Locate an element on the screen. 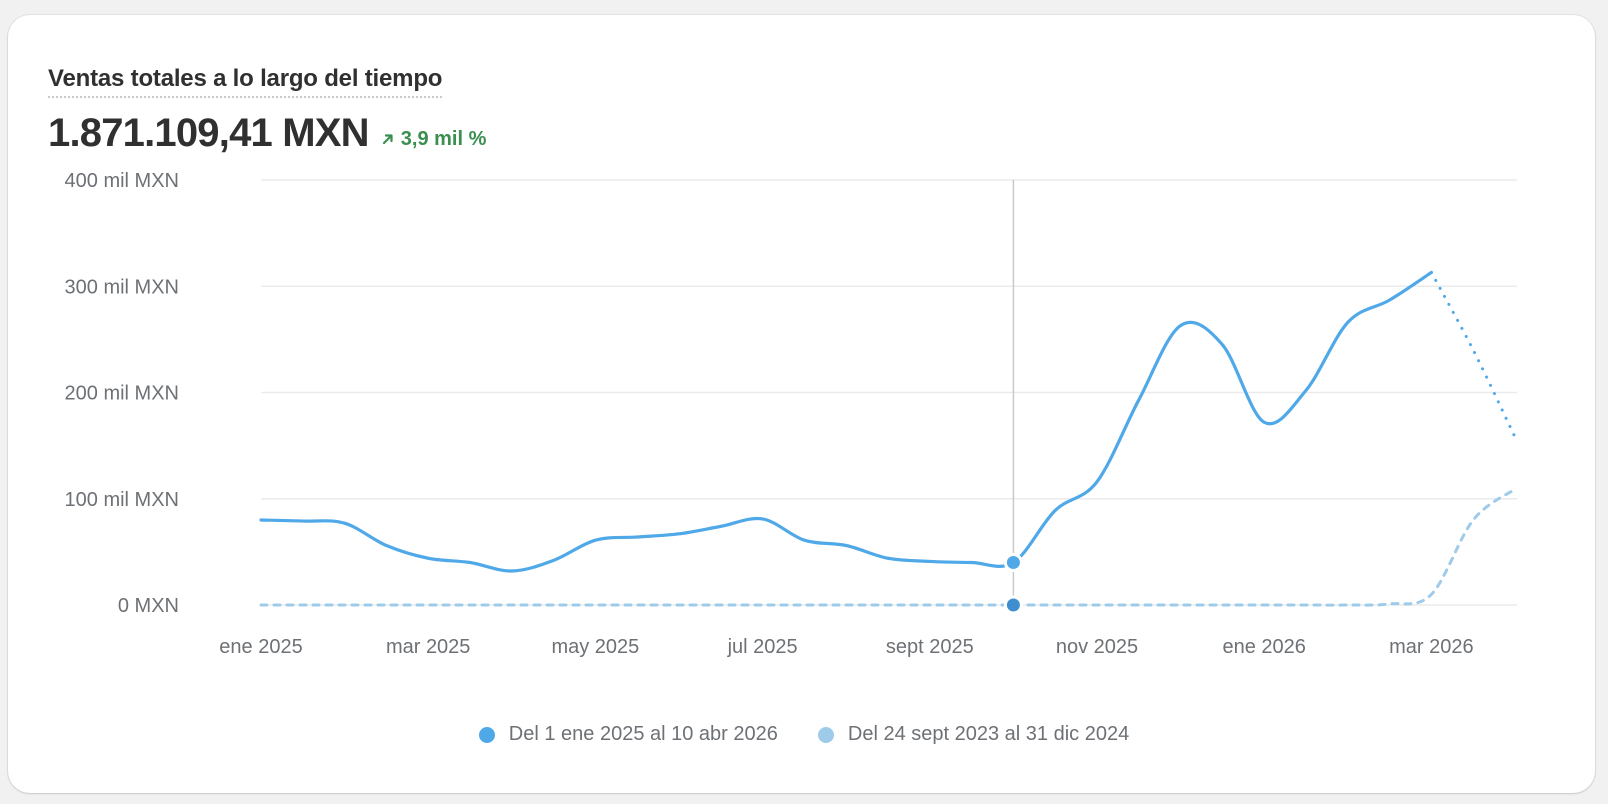  x-tick-label: nov 2025 is located at coordinates (1097, 647).